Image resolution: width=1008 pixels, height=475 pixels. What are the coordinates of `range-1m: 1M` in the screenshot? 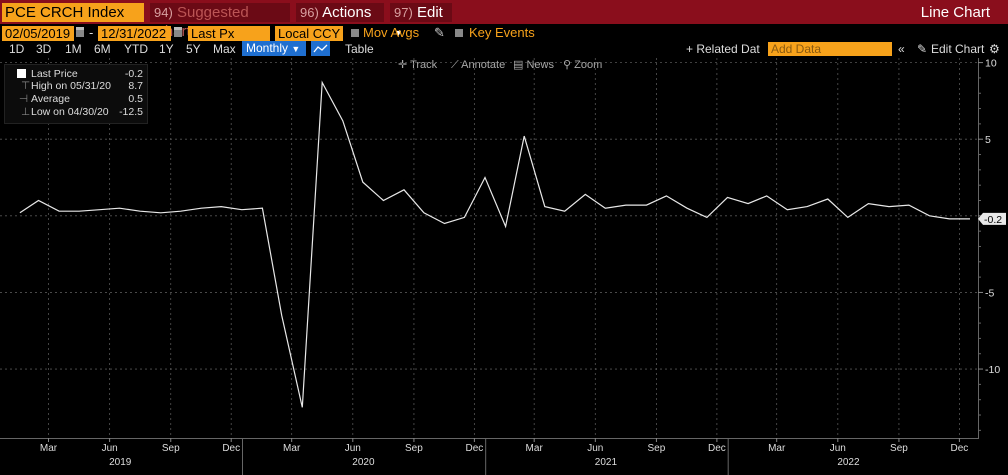 It's located at (73, 49).